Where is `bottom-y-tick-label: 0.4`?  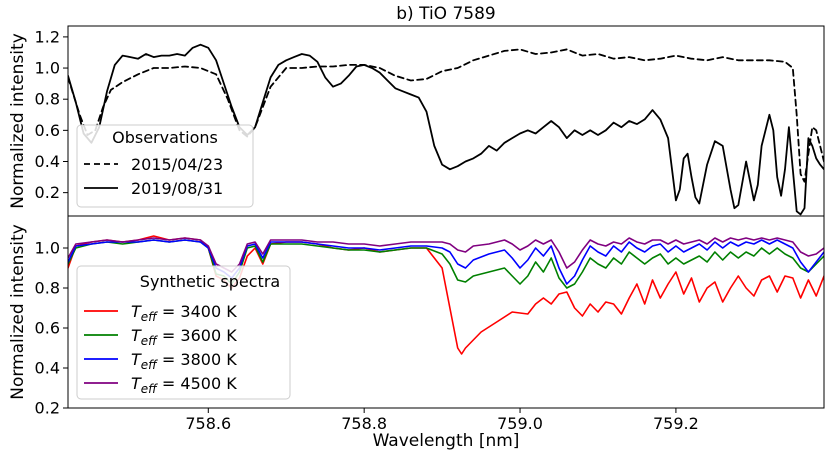 bottom-y-tick-label: 0.4 is located at coordinates (47, 368).